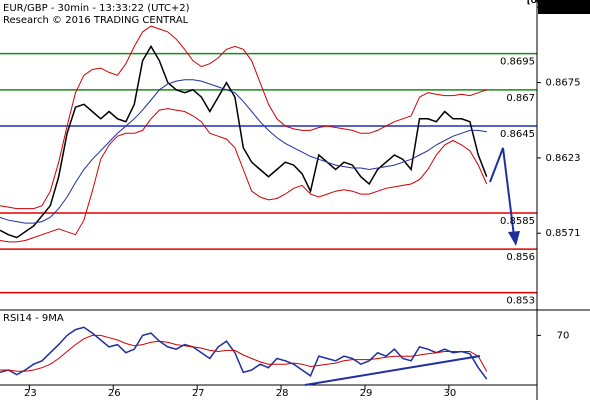 The width and height of the screenshot is (590, 400). I want to click on rsi-trendline, so click(392, 370).